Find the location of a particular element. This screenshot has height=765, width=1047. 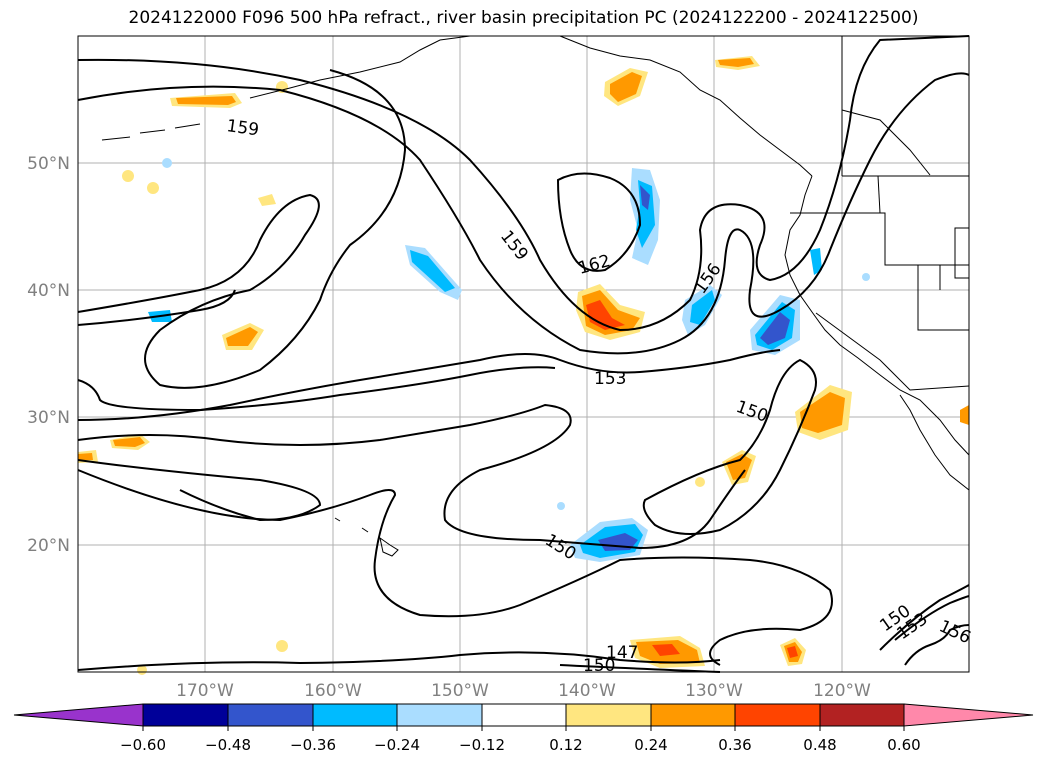

lon-label: 160°W is located at coordinates (333, 691).